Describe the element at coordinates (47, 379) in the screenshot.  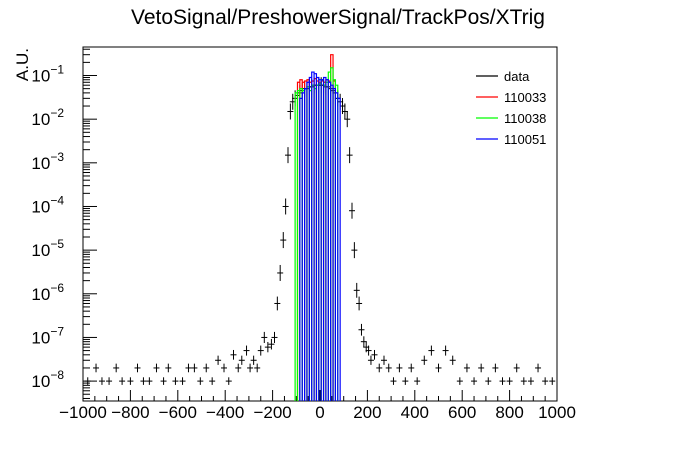
I see `y-tick-label: 10⁻⁸` at that location.